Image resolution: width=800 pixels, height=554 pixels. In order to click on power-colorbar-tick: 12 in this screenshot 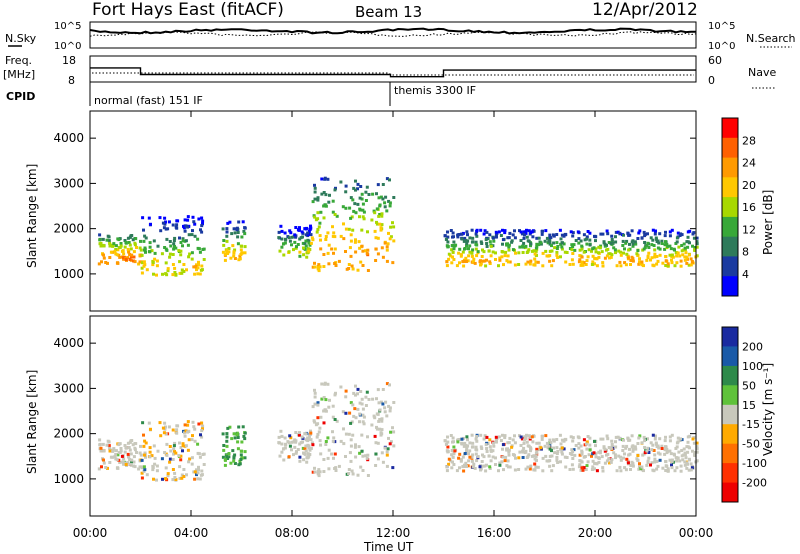, I will do `click(749, 229)`.